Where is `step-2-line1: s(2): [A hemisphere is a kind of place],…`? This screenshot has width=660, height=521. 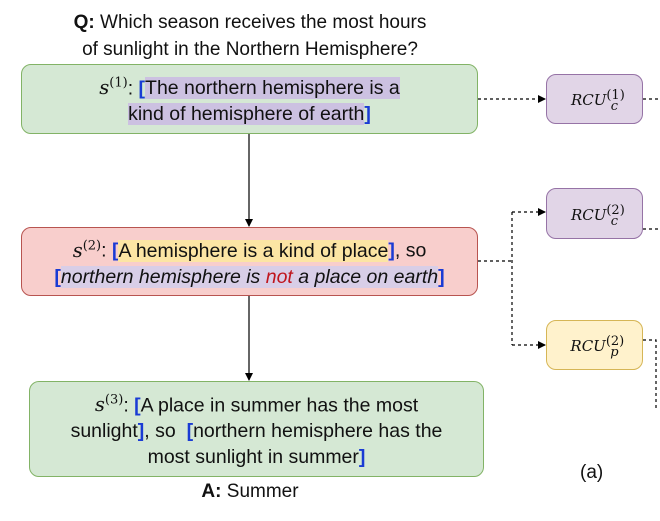 step-2-line1: s(2): [A hemisphere is a kind of place],… is located at coordinates (249, 250).